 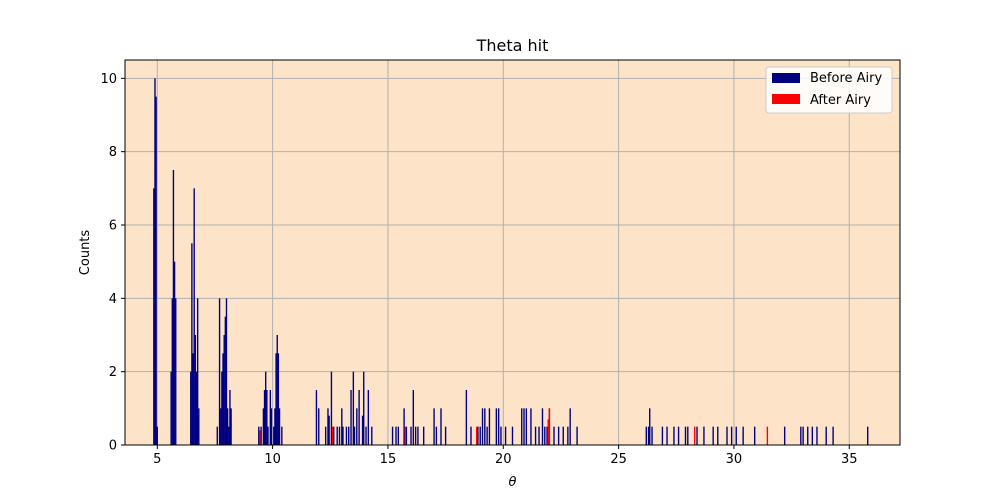 What do you see at coordinates (272, 459) in the screenshot?
I see `x-tick-label: 10` at bounding box center [272, 459].